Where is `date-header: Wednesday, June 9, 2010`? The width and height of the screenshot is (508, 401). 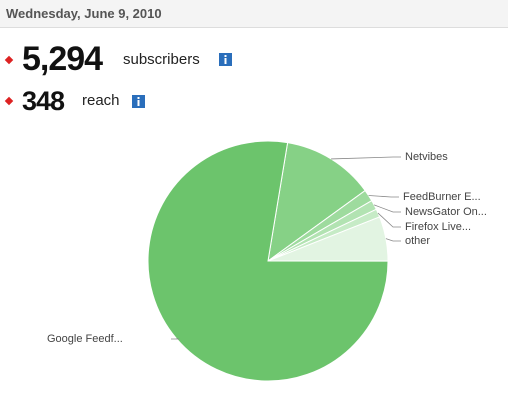 date-header: Wednesday, June 9, 2010 is located at coordinates (254, 14).